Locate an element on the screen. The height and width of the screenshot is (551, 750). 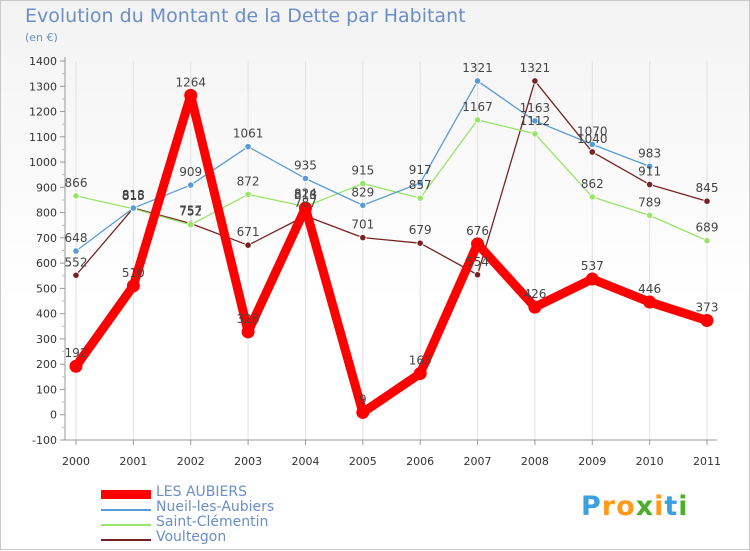
data-label: 866 is located at coordinates (76, 183).